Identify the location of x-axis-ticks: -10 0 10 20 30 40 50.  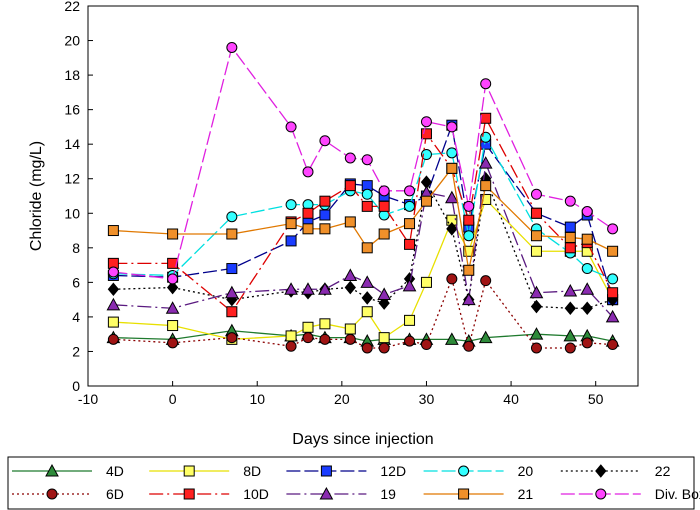
(341, 394).